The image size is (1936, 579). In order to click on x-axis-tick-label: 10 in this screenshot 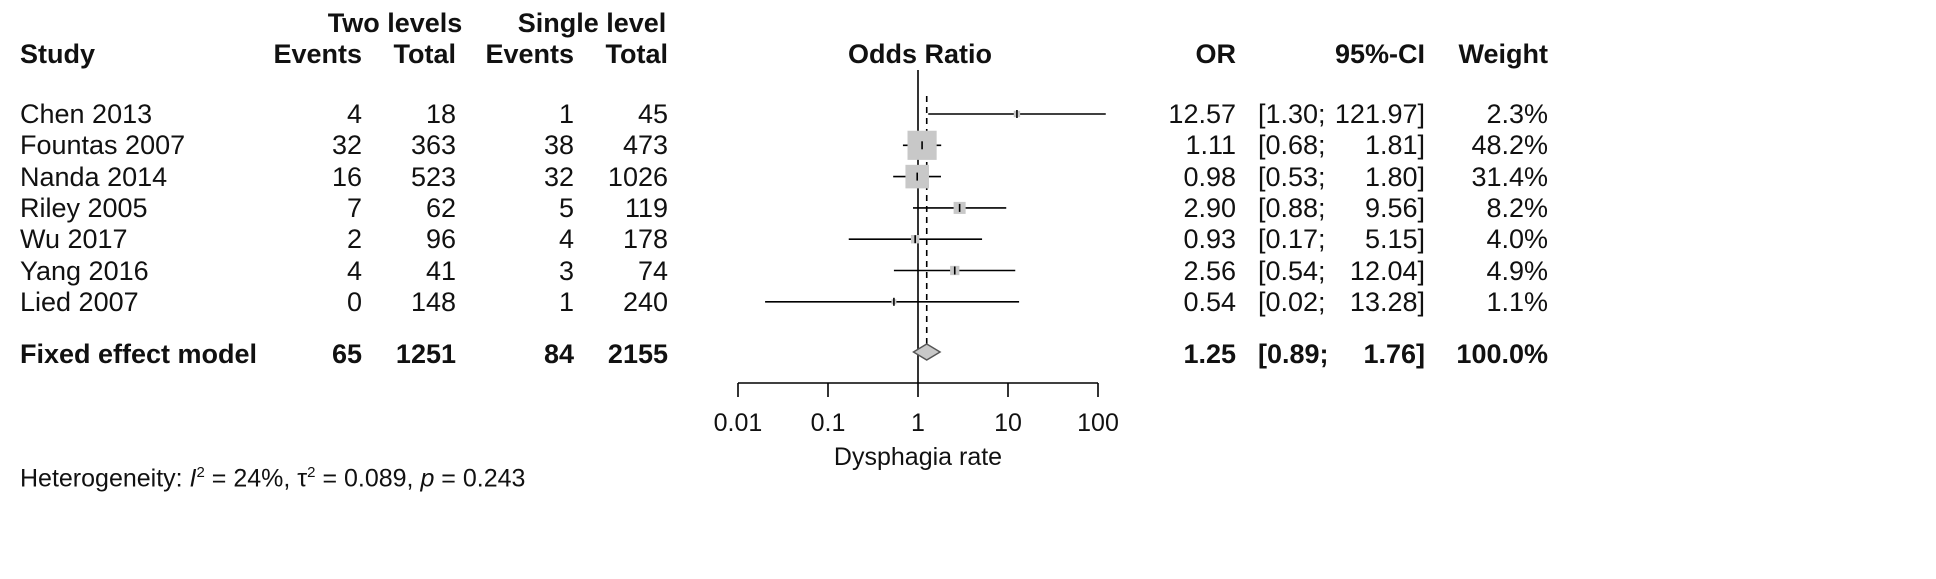, I will do `click(1008, 423)`.